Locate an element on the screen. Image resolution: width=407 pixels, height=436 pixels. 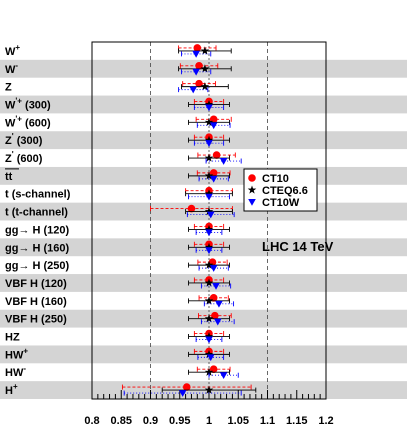
category-label: HW- is located at coordinates (15, 371).